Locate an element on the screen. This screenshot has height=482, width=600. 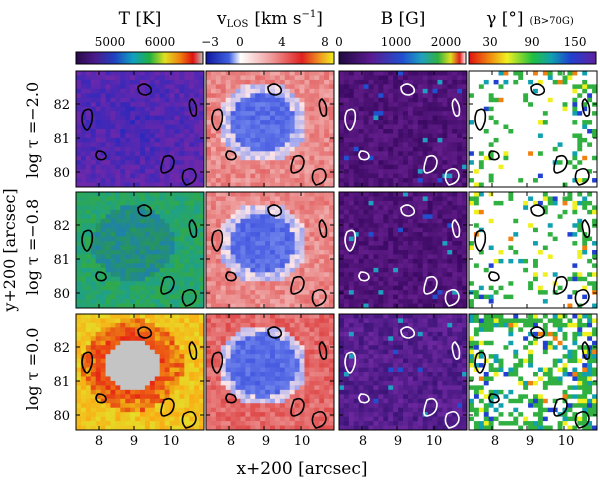
ytick-r0-80: 80 is located at coordinates (61, 173).